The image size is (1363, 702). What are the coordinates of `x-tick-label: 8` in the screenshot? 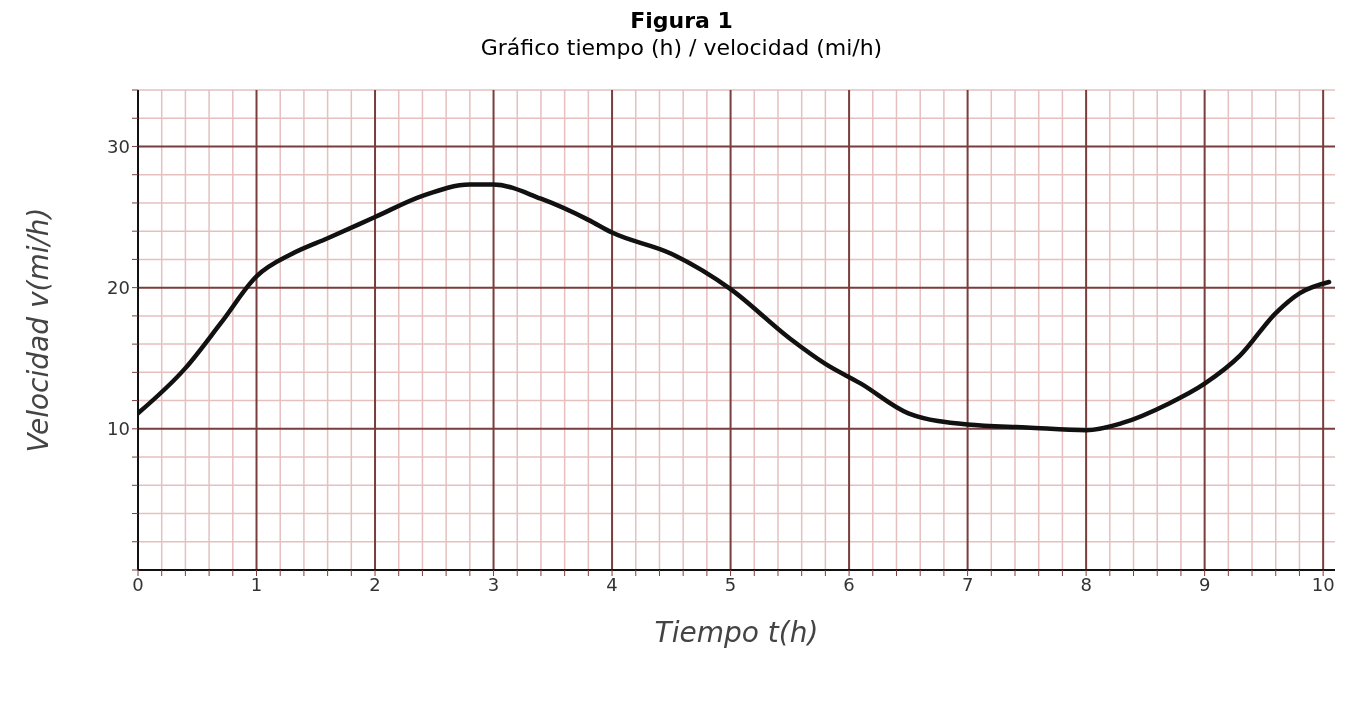 It's located at (1086, 584).